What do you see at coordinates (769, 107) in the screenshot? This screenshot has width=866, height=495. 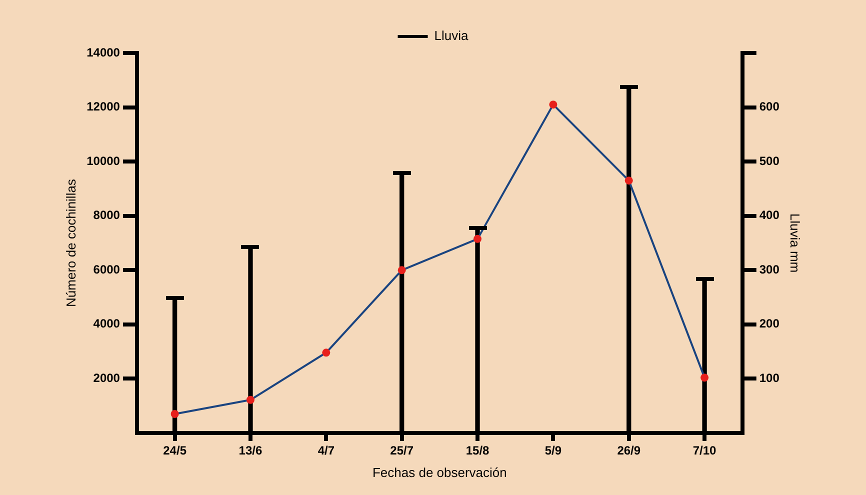 I see `y2-tick-label: 600` at bounding box center [769, 107].